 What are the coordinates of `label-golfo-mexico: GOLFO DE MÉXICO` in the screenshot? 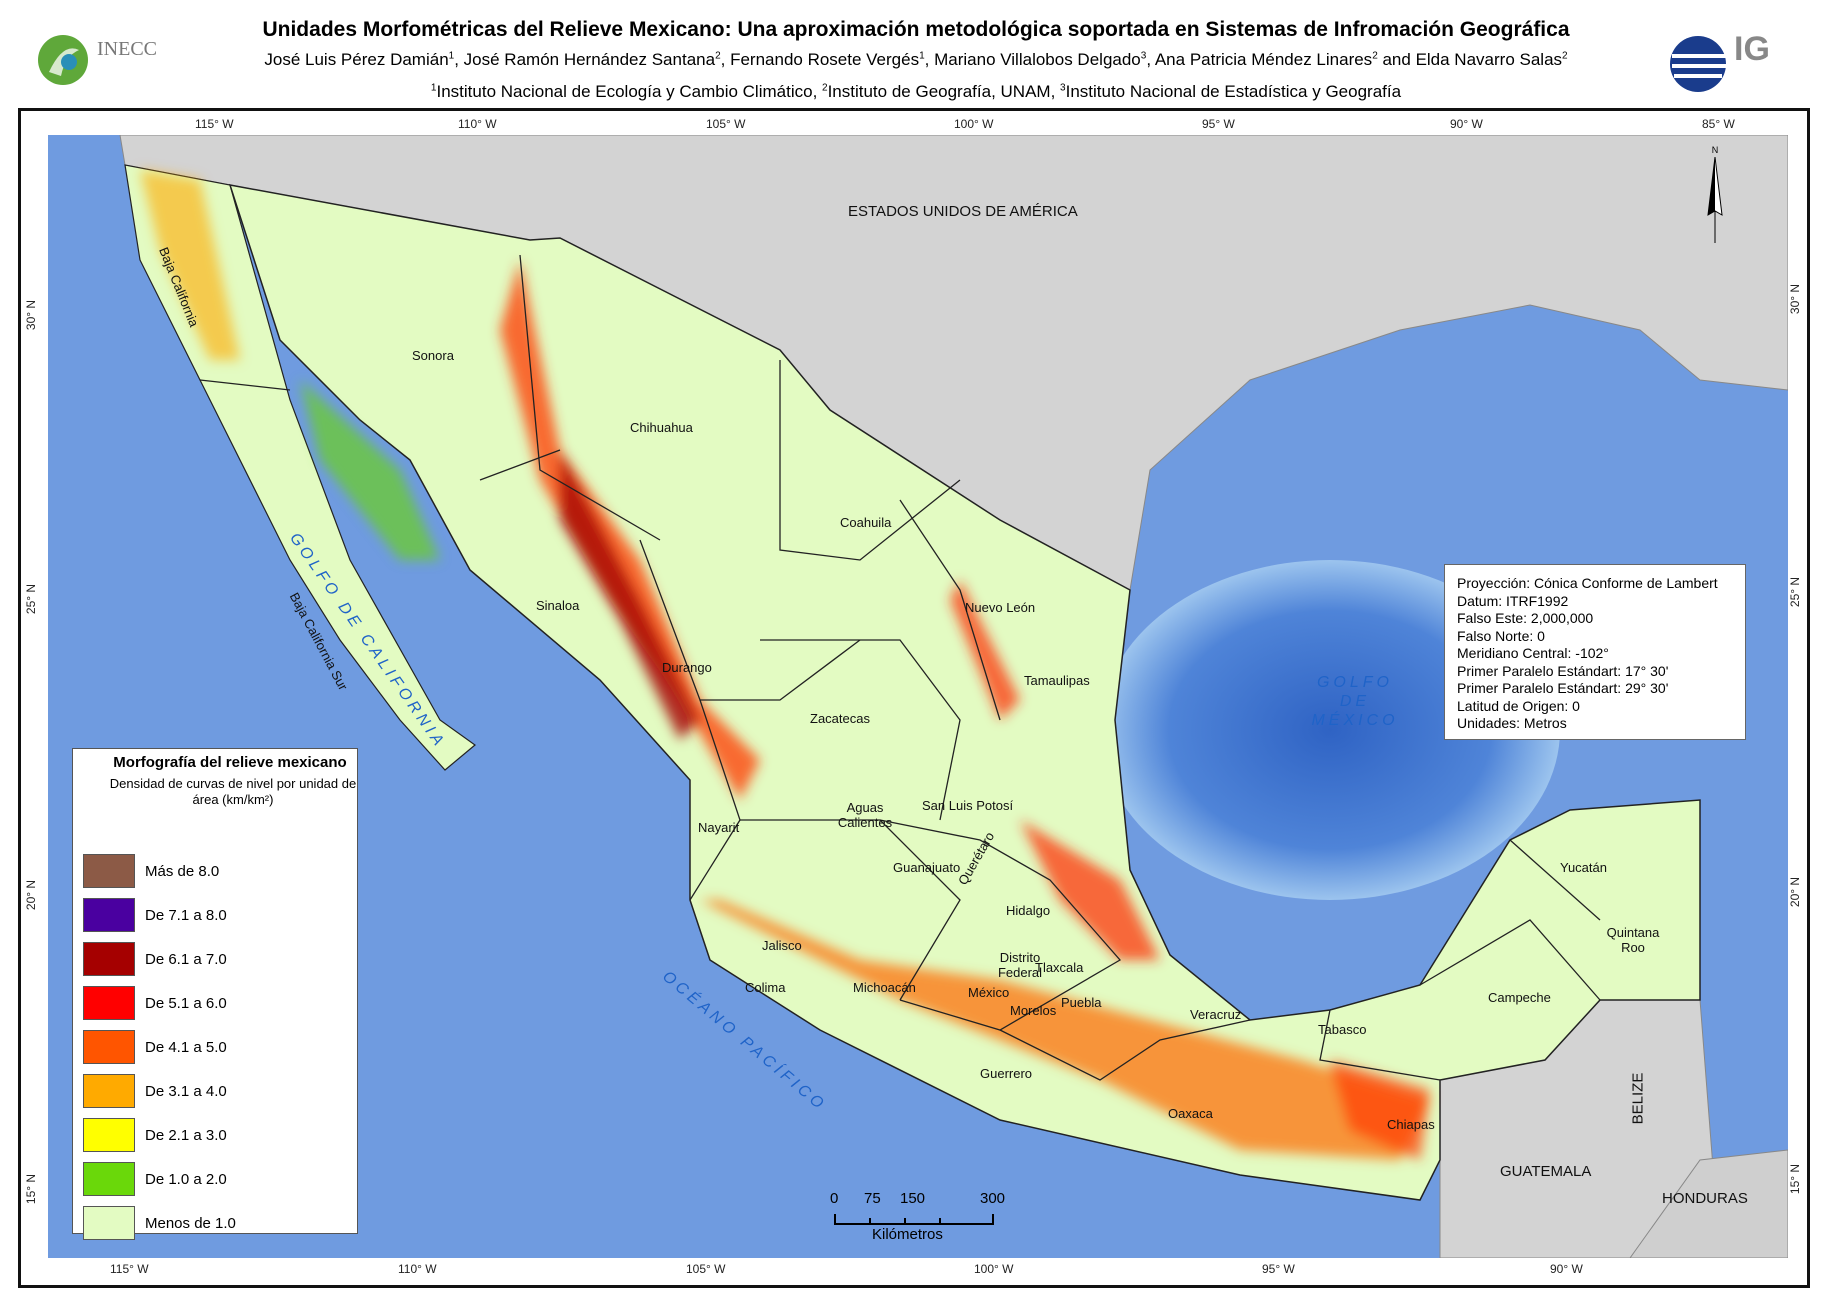 It's located at (1355, 701).